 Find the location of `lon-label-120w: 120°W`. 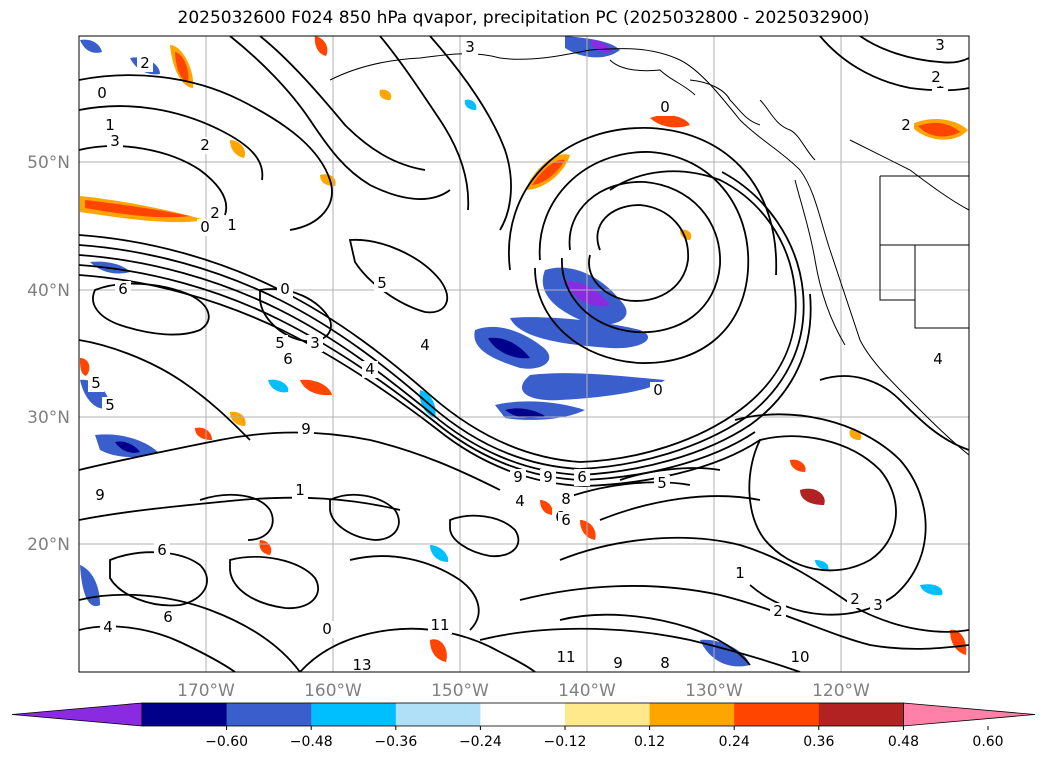

lon-label-120w: 120°W is located at coordinates (841, 691).